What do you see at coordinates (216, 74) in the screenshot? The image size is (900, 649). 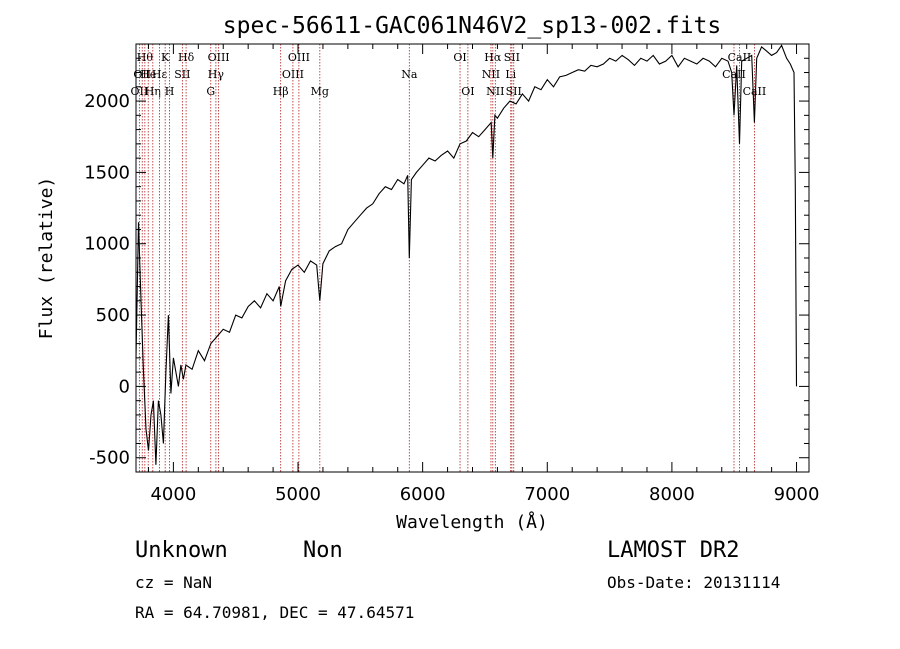 I see `line-label: Hγ` at bounding box center [216, 74].